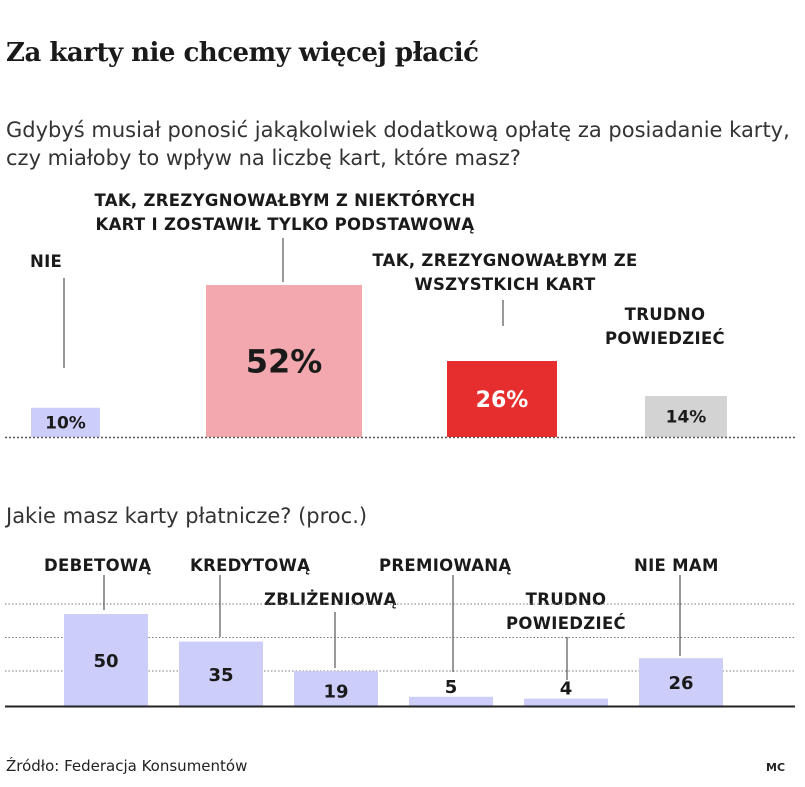 This screenshot has height=787, width=805. What do you see at coordinates (676, 565) in the screenshot?
I see `card-label-nie-mam: NIE MAM` at bounding box center [676, 565].